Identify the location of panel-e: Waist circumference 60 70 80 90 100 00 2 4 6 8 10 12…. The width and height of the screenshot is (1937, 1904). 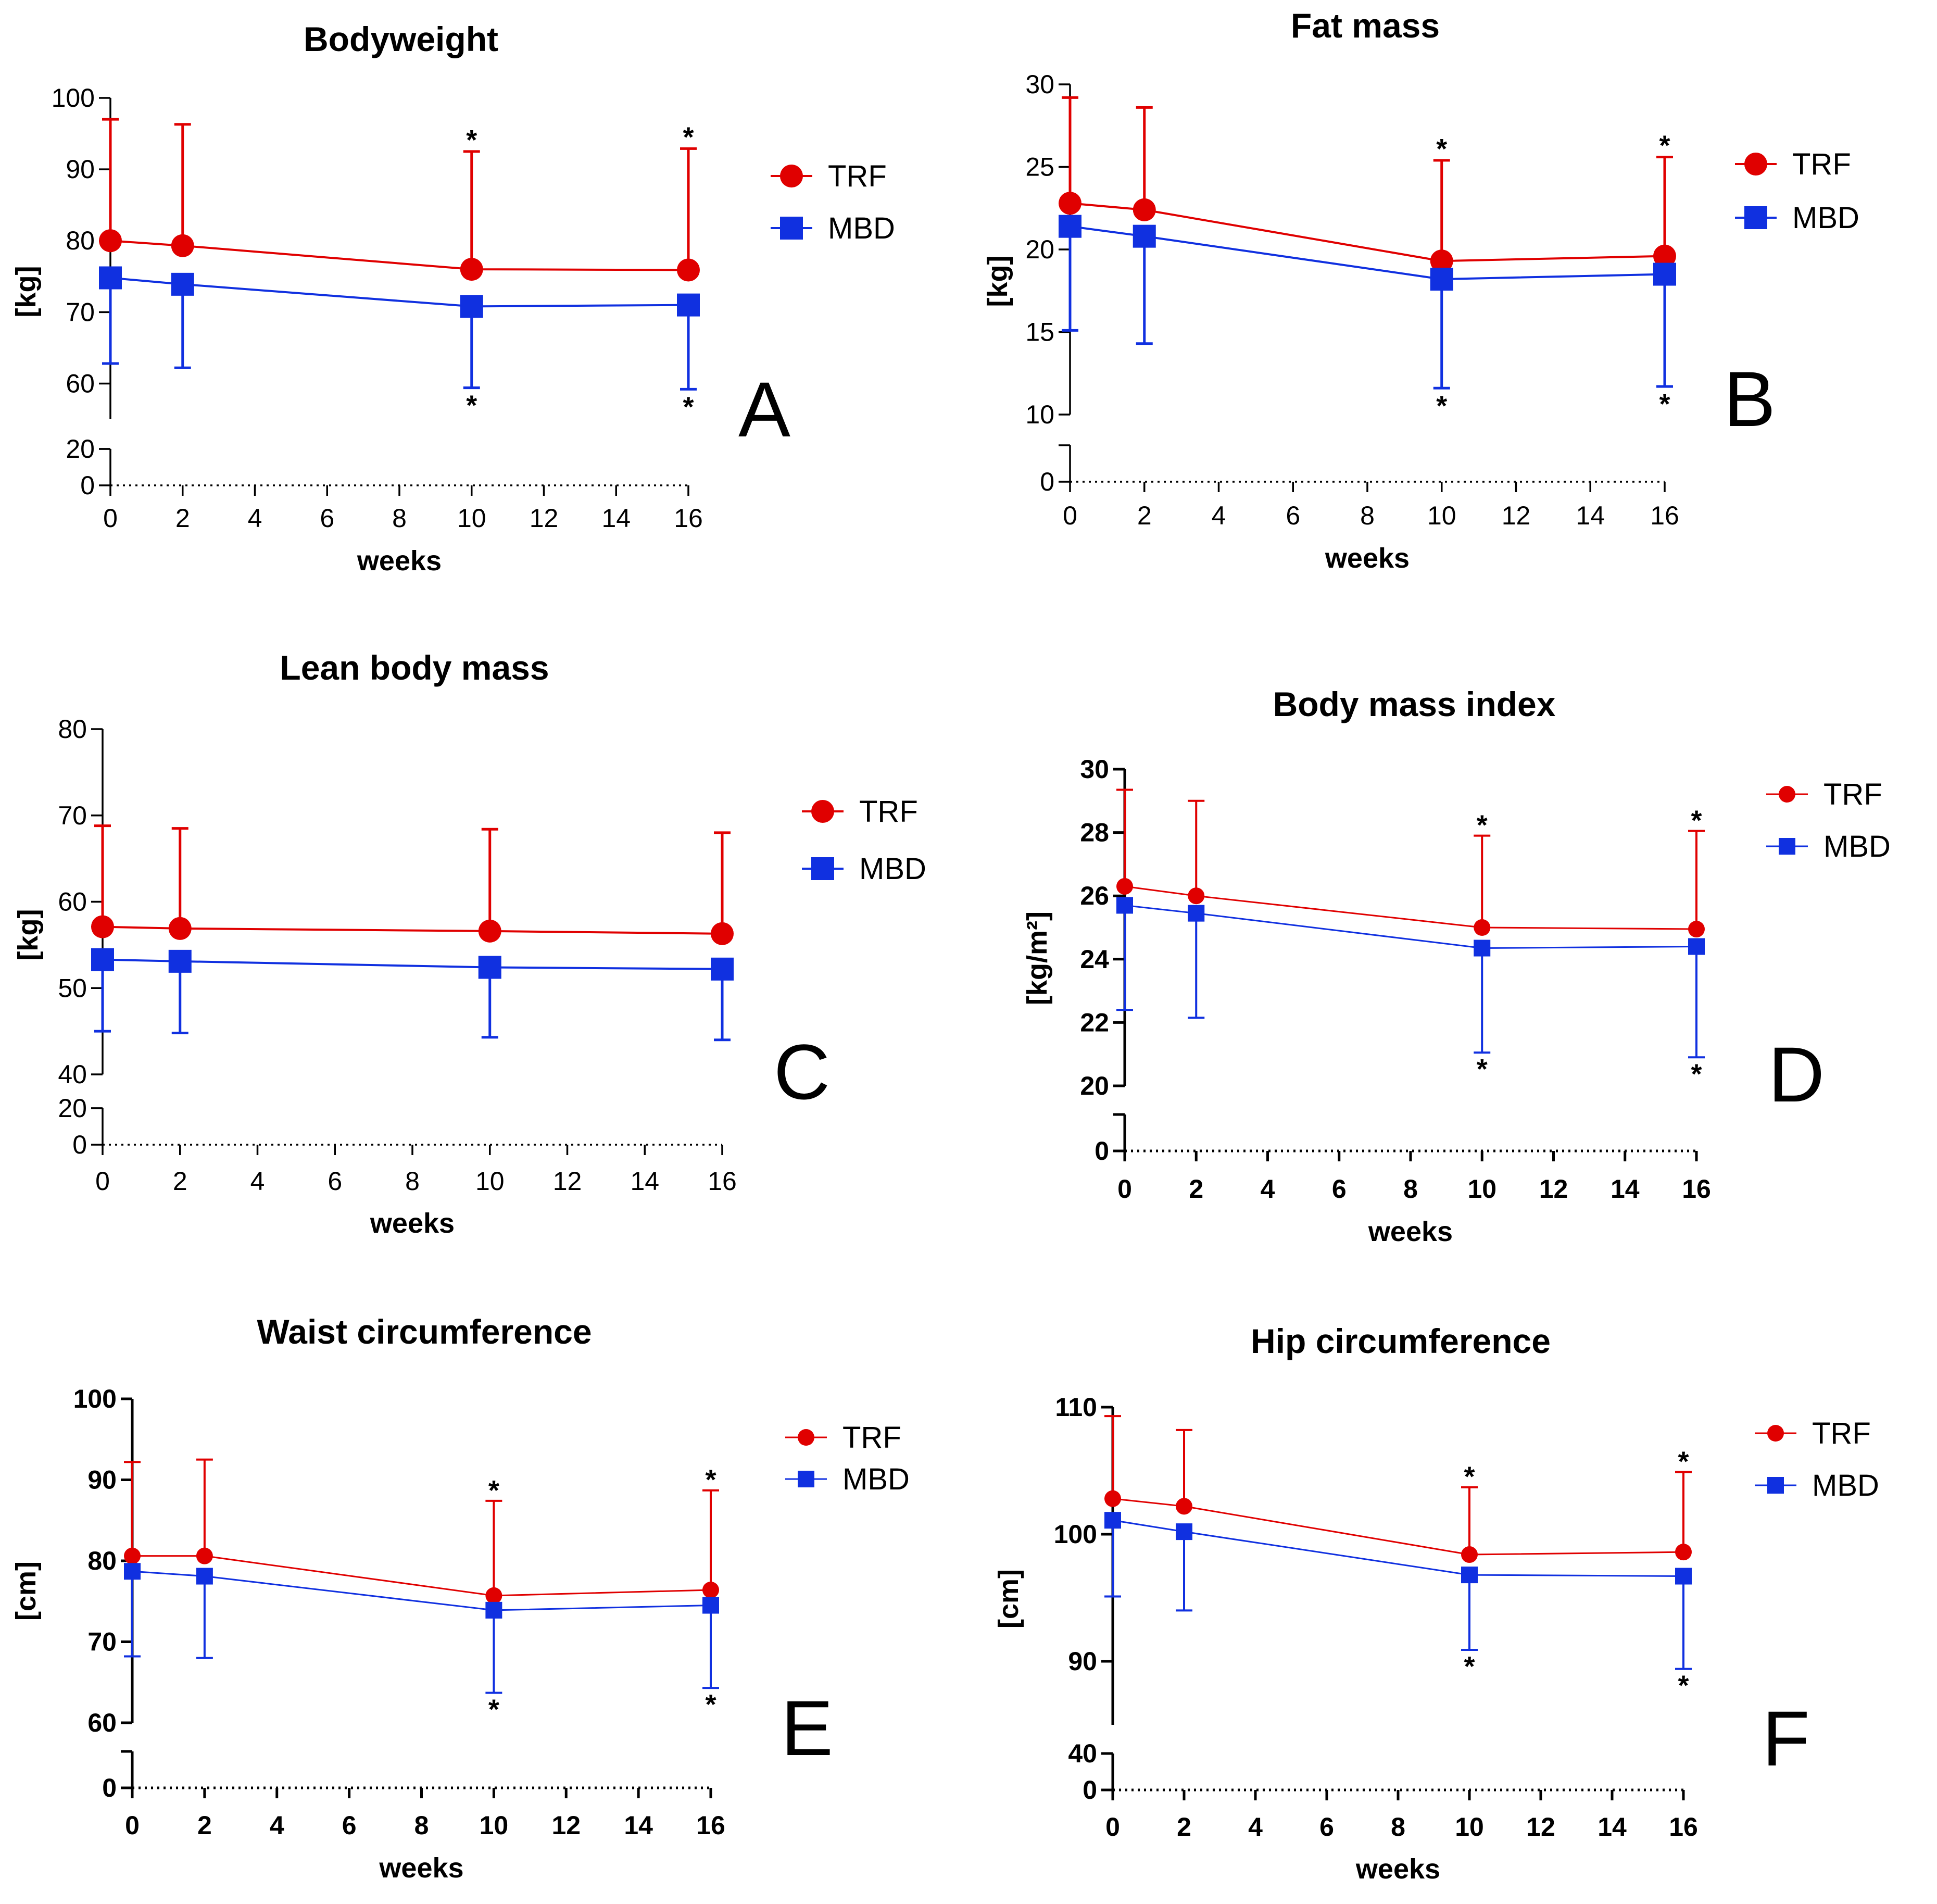
(460, 1598).